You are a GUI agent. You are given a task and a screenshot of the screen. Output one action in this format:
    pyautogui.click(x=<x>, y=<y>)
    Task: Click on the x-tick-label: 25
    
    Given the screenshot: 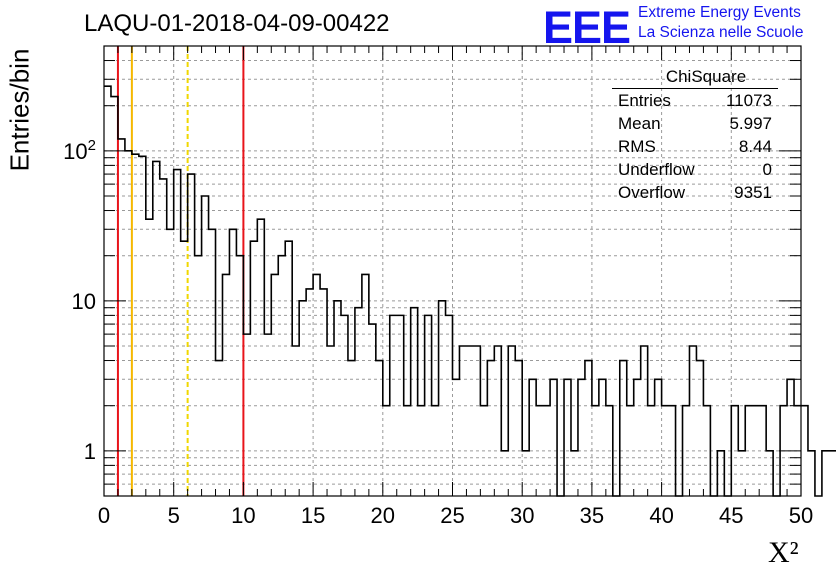 What is the action you would take?
    pyautogui.click(x=452, y=515)
    